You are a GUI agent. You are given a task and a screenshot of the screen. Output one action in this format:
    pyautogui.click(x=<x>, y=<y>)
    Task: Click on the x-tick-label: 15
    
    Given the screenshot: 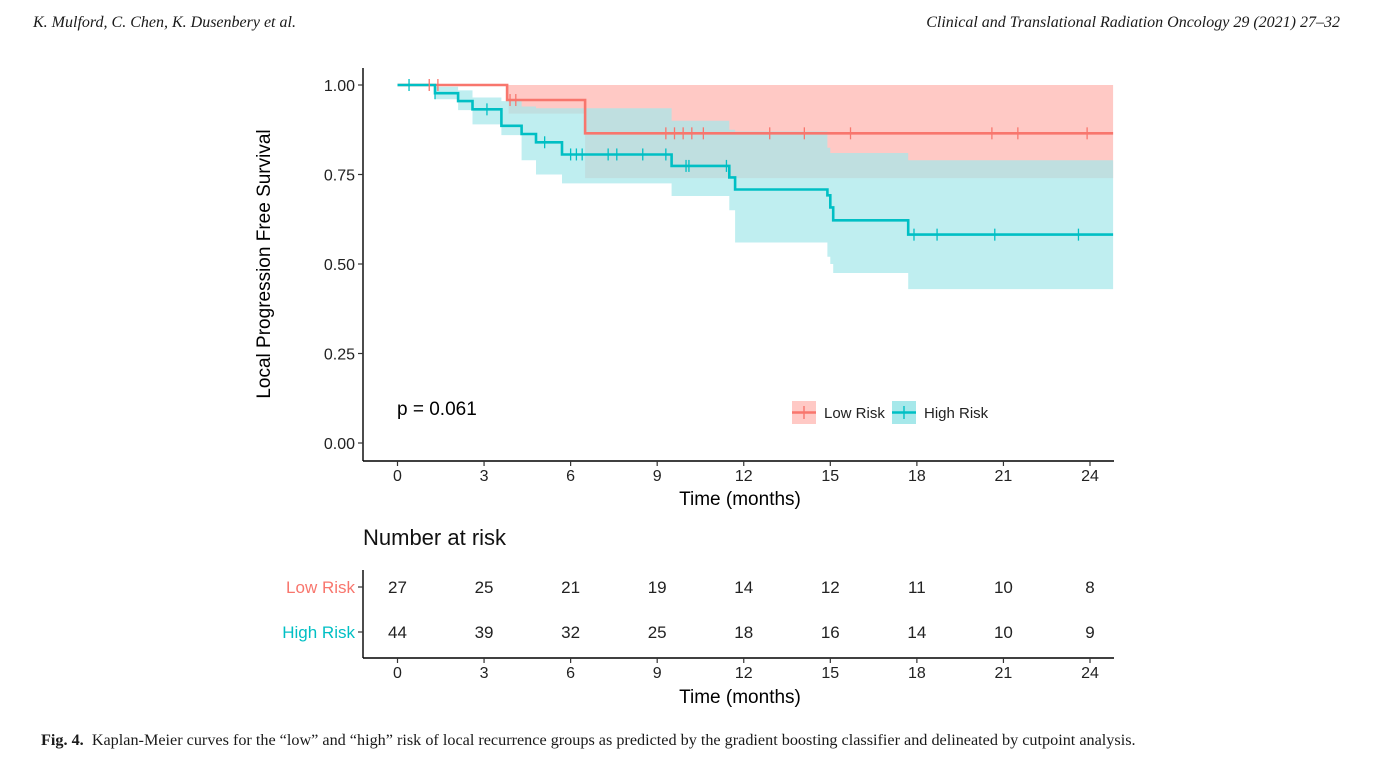 What is the action you would take?
    pyautogui.click(x=830, y=476)
    